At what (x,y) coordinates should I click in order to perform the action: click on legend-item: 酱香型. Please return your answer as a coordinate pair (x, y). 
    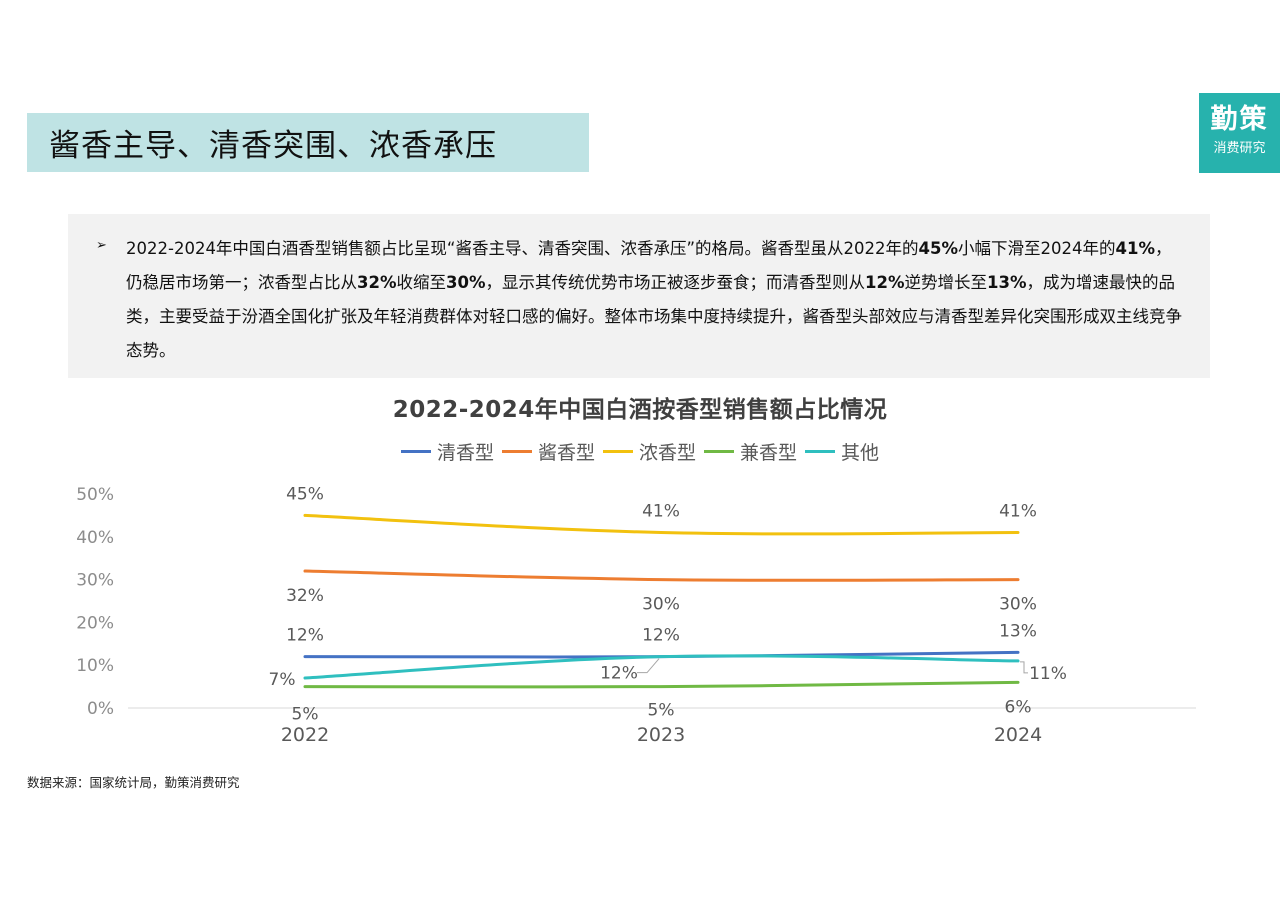
    Looking at the image, I should click on (548, 451).